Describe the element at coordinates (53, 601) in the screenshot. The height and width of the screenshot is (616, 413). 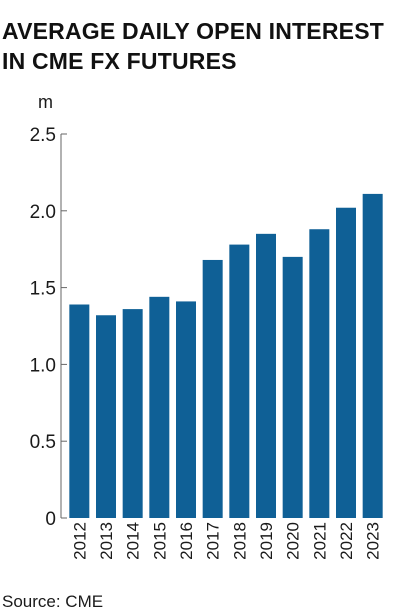
I see `source-note: Source: CME` at that location.